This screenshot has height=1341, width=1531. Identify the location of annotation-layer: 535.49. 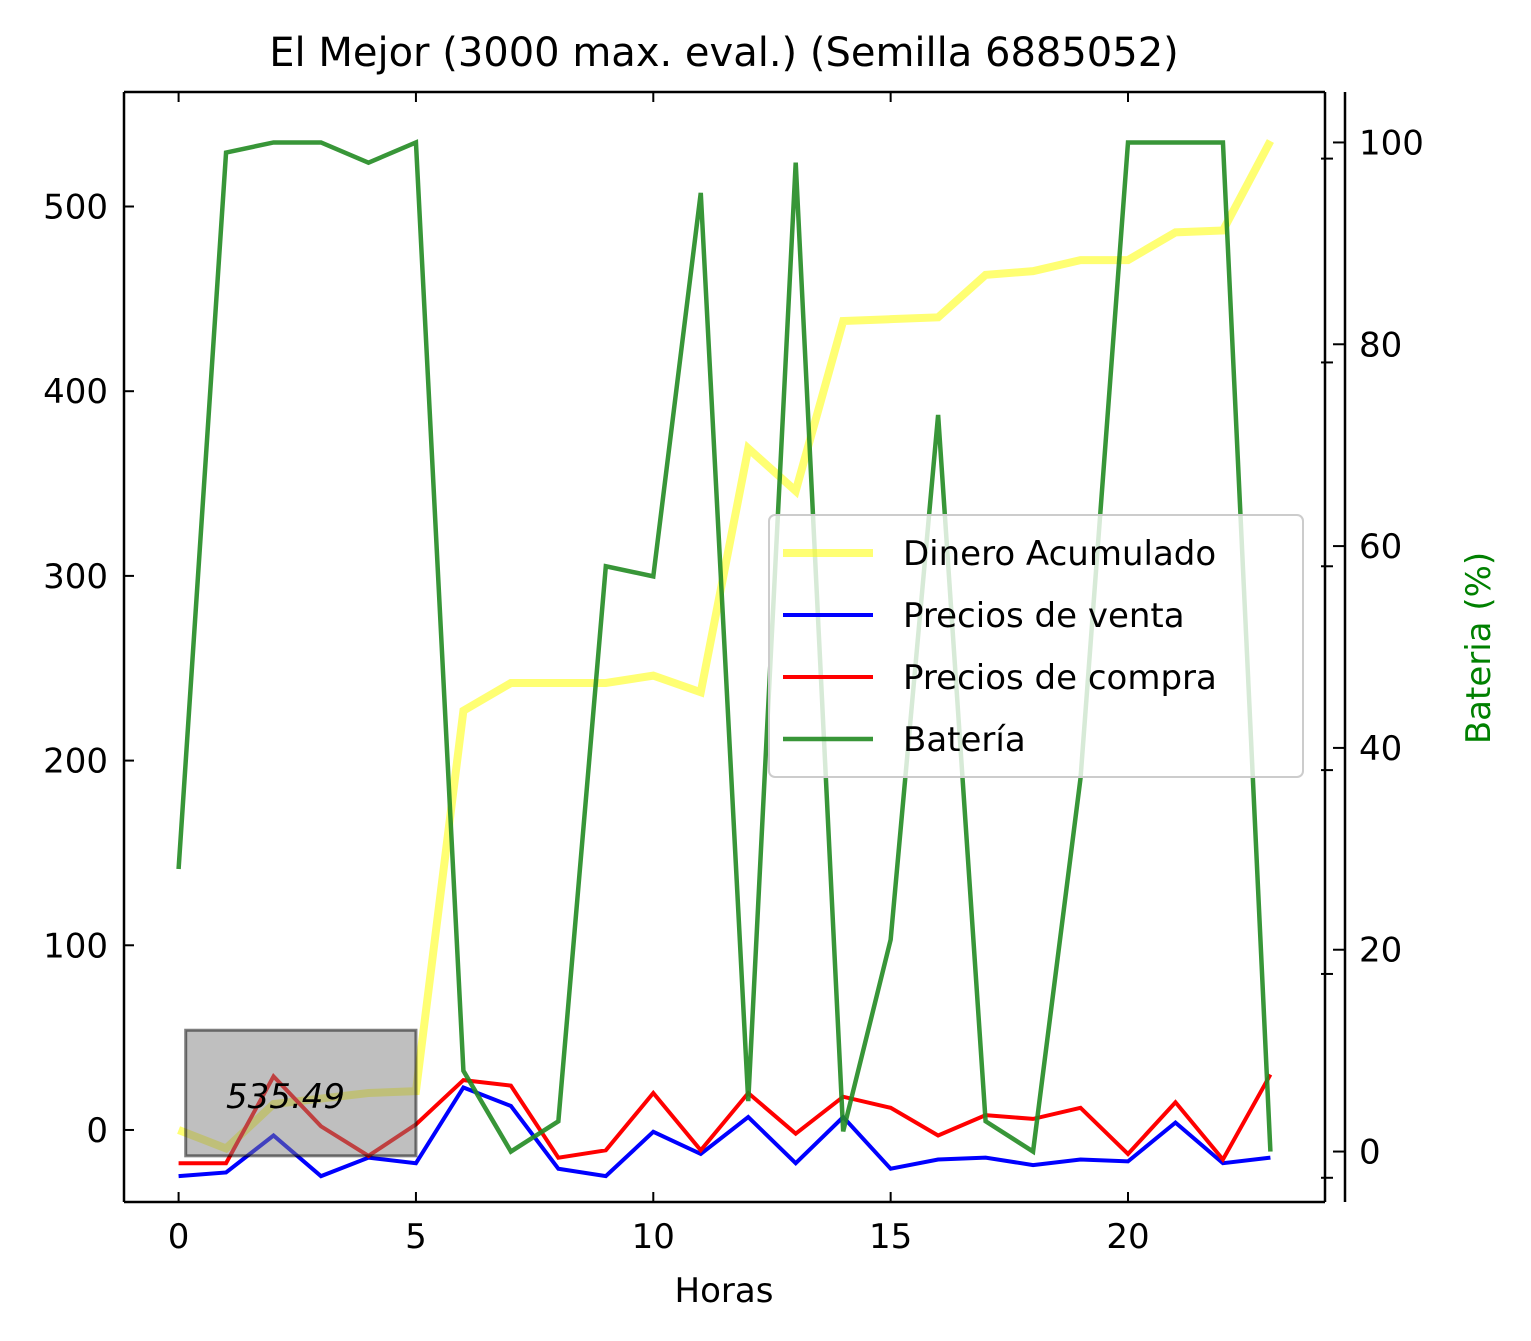
(301, 1093).